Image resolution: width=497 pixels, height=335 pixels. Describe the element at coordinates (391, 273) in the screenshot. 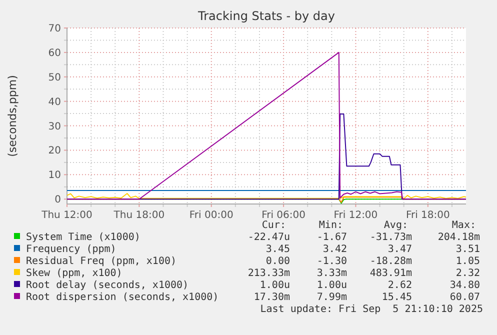

I see `text: 483.91m` at that location.